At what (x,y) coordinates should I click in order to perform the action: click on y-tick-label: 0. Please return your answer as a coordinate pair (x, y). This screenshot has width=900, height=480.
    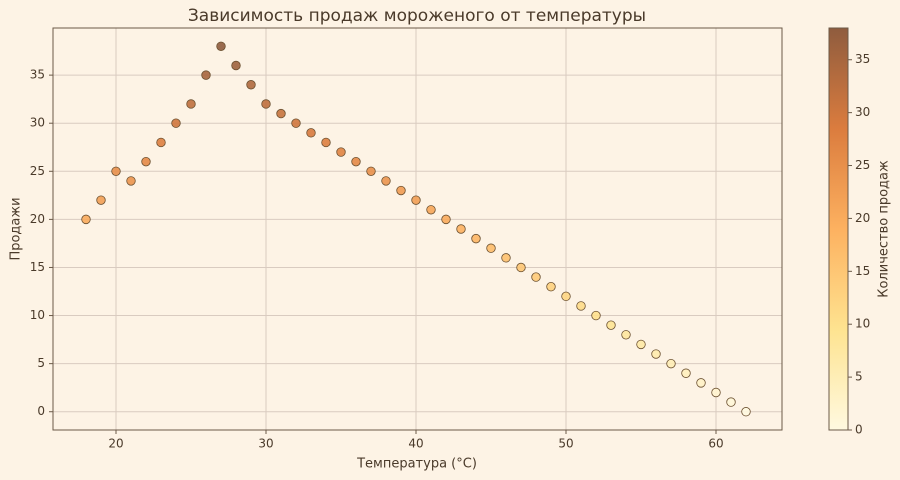
    Looking at the image, I should click on (41, 411).